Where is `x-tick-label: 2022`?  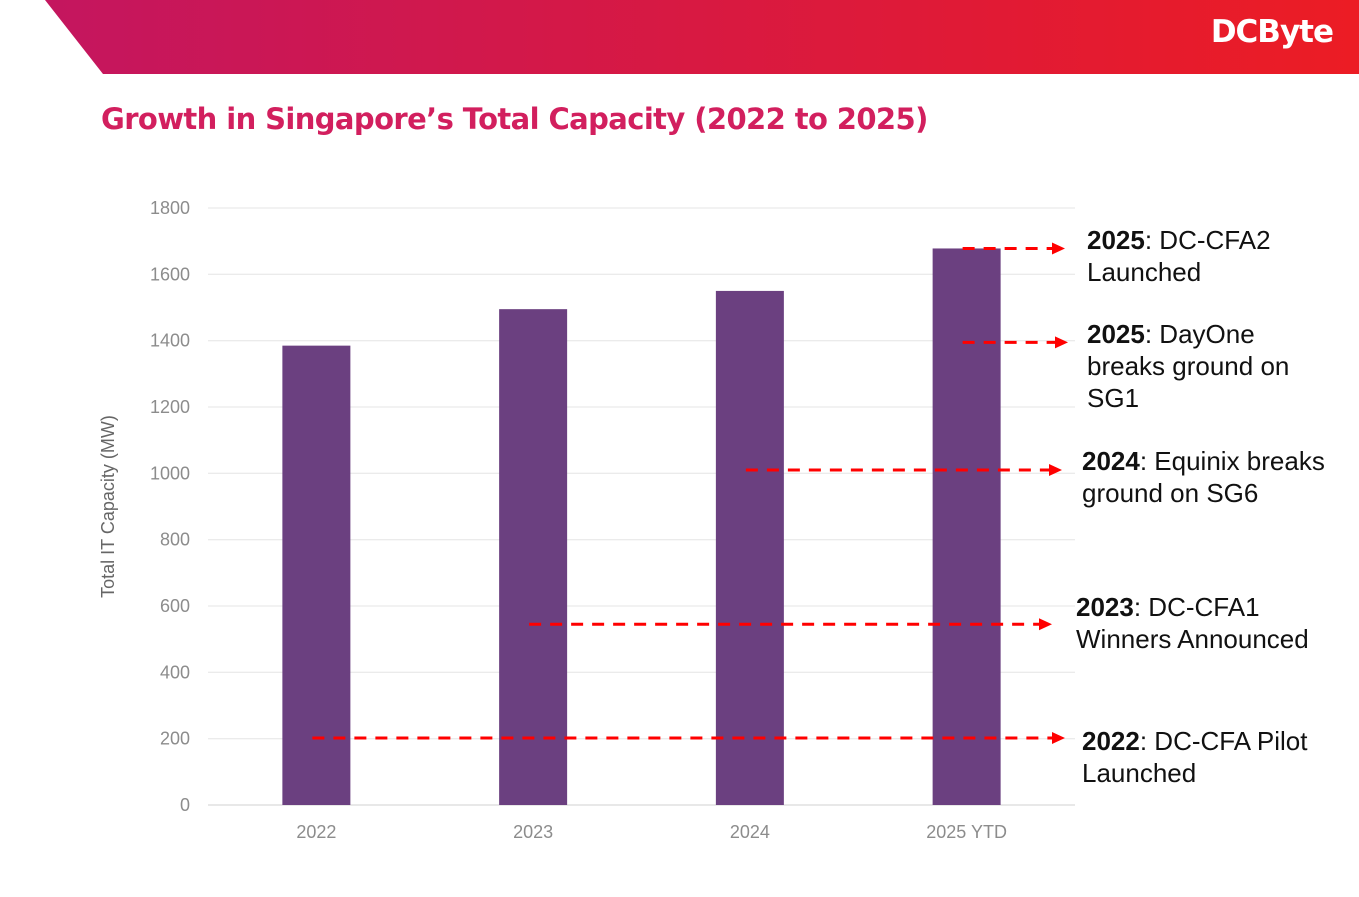 x-tick-label: 2022 is located at coordinates (316, 832).